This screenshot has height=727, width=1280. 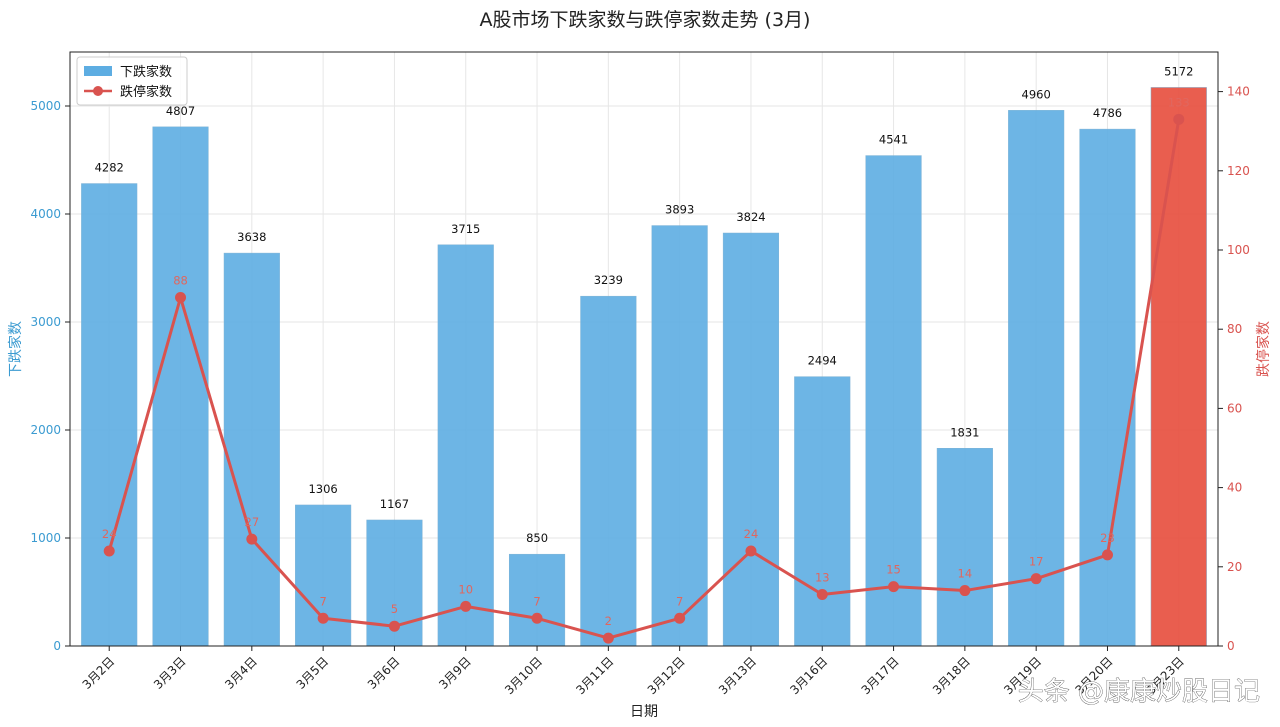 What do you see at coordinates (465, 589) in the screenshot?
I see `point-value-label: 10` at bounding box center [465, 589].